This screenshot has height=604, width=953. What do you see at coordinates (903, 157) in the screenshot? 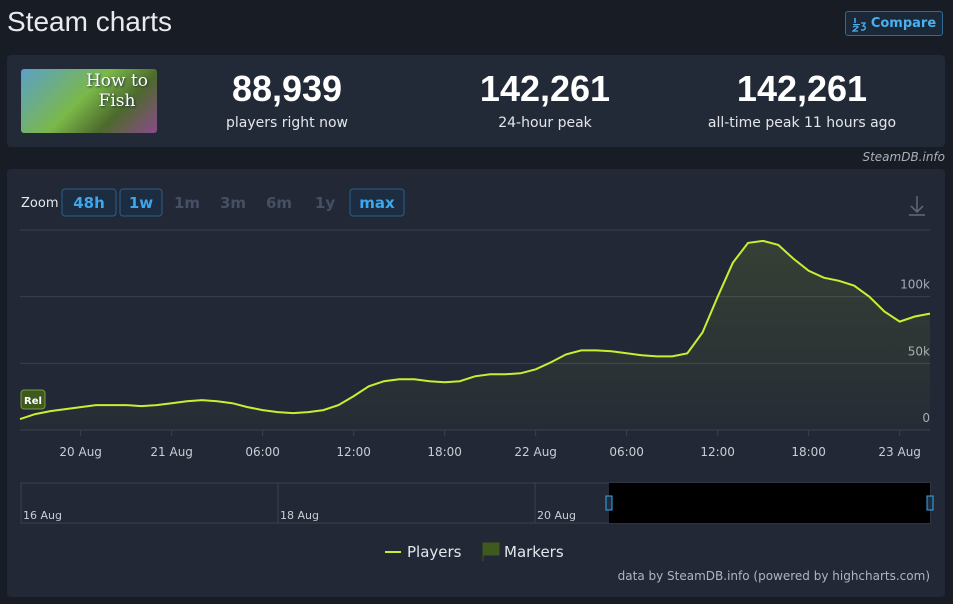
I see `source-note: SteamDB.info` at bounding box center [903, 157].